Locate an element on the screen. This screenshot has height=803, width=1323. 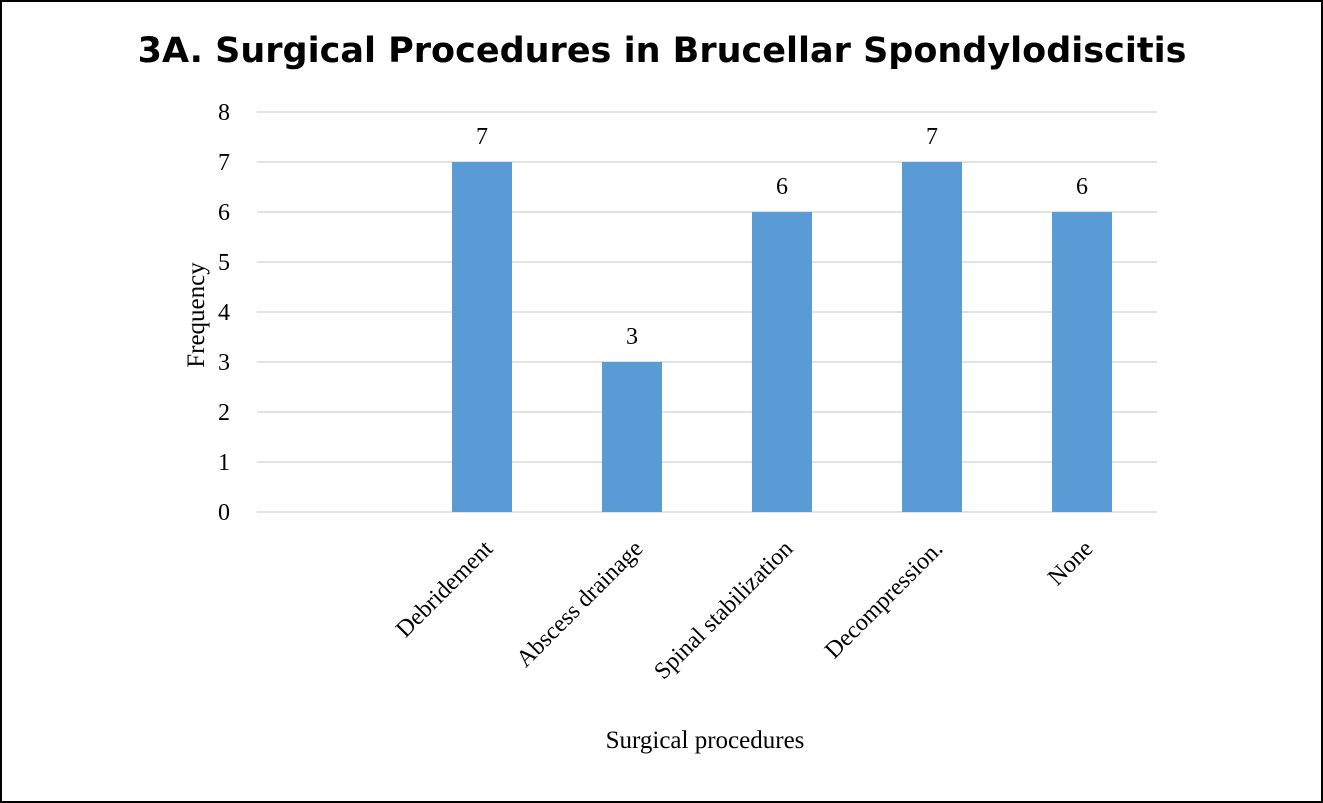
x-category-label: Decompression. is located at coordinates (884, 600).